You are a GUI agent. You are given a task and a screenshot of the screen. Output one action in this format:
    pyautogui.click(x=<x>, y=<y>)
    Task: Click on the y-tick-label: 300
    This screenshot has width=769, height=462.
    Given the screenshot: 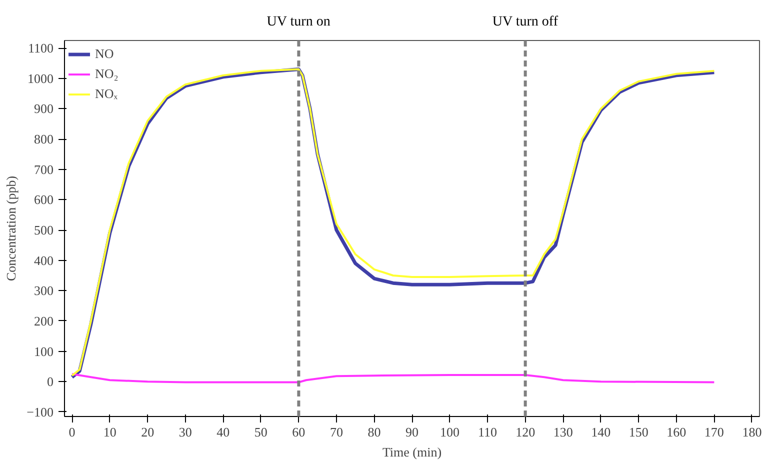 What is the action you would take?
    pyautogui.click(x=44, y=290)
    